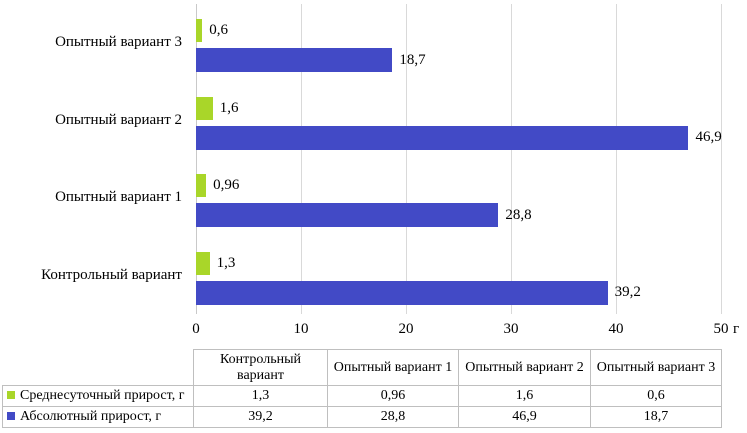 This screenshot has width=747, height=433. Describe the element at coordinates (393, 396) in the screenshot. I see `table-cell: 0,96` at that location.